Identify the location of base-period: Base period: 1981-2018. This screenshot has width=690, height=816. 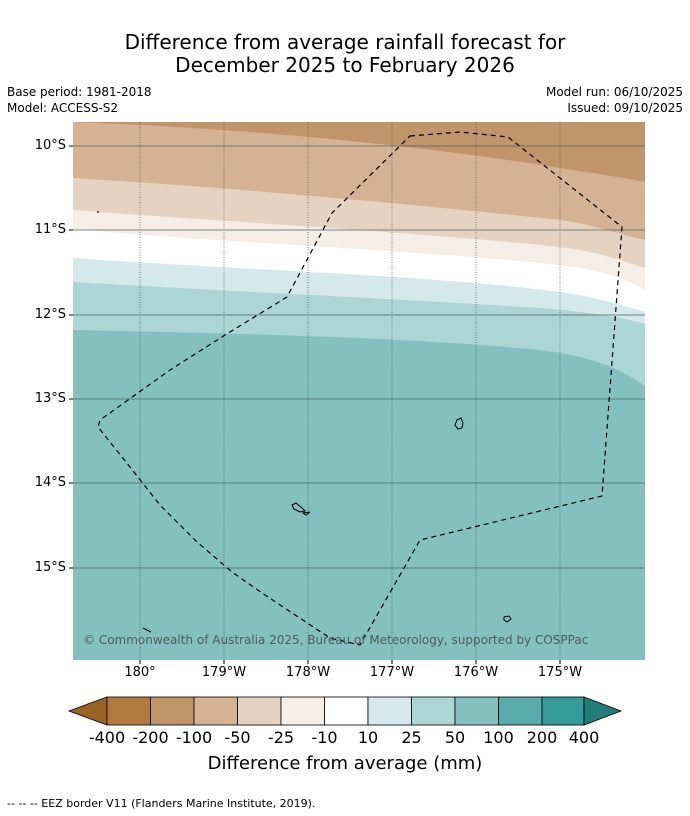
(79, 92).